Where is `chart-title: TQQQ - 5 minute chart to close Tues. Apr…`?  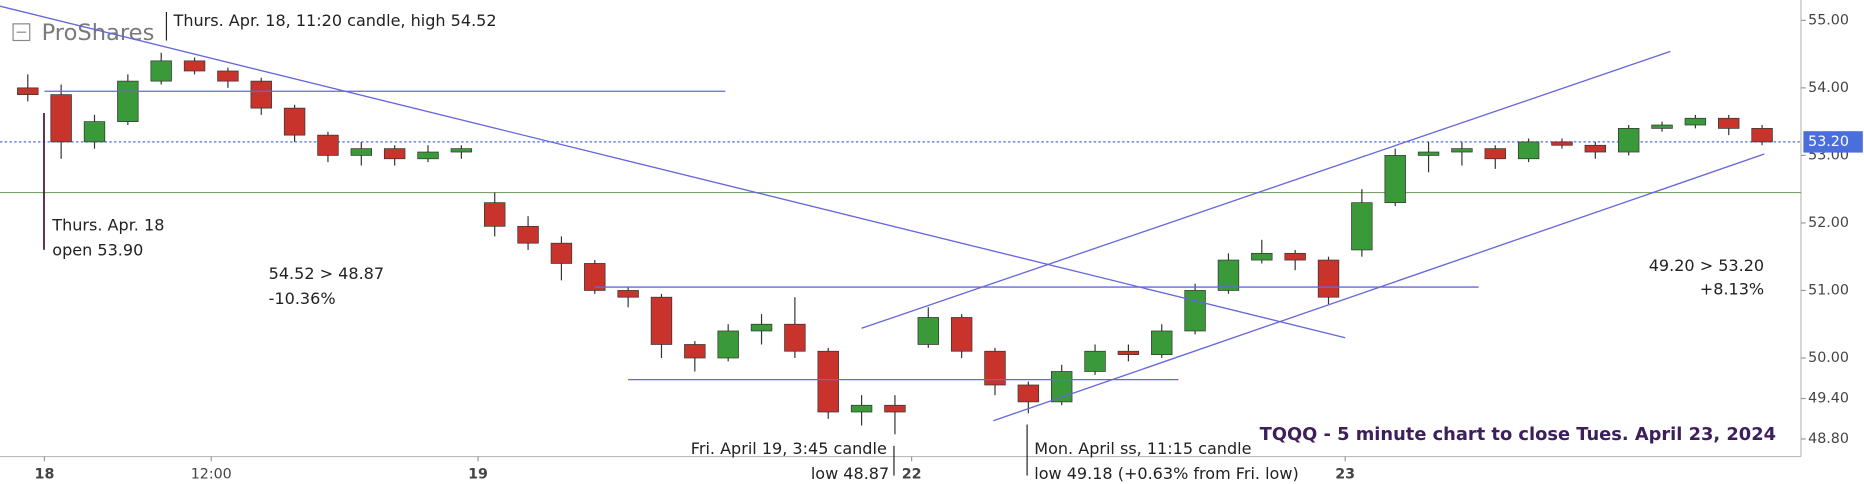 chart-title: TQQQ - 5 minute chart to close Tues. Apr… is located at coordinates (1518, 434).